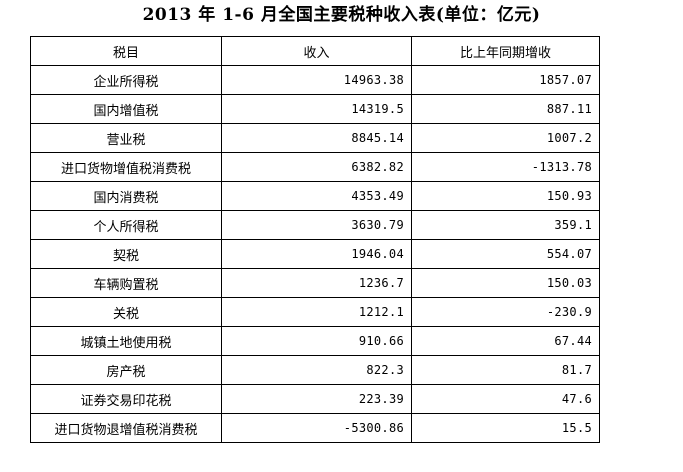 Image resolution: width=683 pixels, height=472 pixels. I want to click on income-cell: 223.39, so click(316, 399).